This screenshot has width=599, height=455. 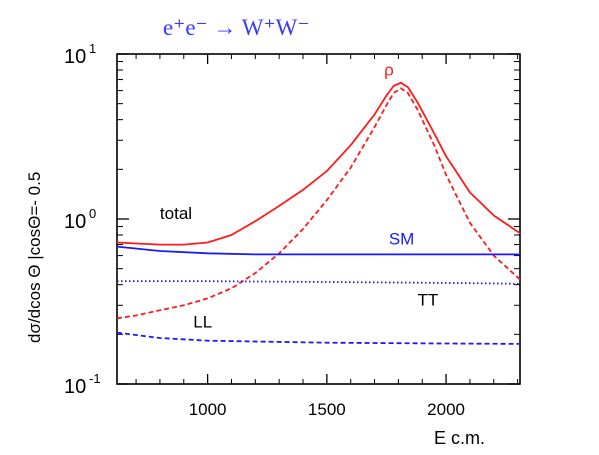 I want to click on series-line-tt, so click(x=319, y=282).